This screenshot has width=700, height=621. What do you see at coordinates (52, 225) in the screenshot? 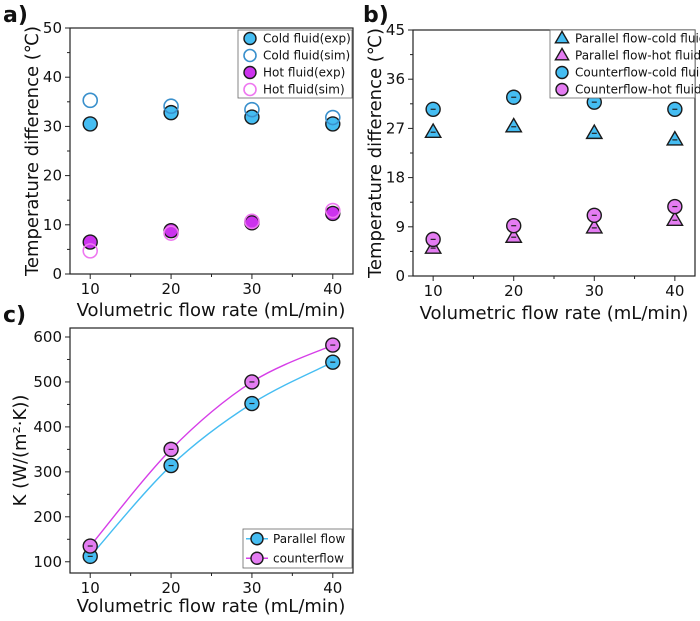
I see `y-tick-label: 10` at bounding box center [52, 225].